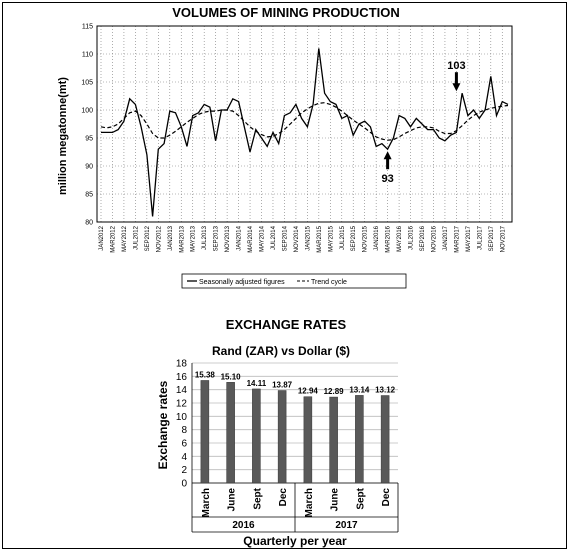  Describe the element at coordinates (242, 282) in the screenshot. I see `legend-label-adjusted: Seasonally adjusted figures` at that location.